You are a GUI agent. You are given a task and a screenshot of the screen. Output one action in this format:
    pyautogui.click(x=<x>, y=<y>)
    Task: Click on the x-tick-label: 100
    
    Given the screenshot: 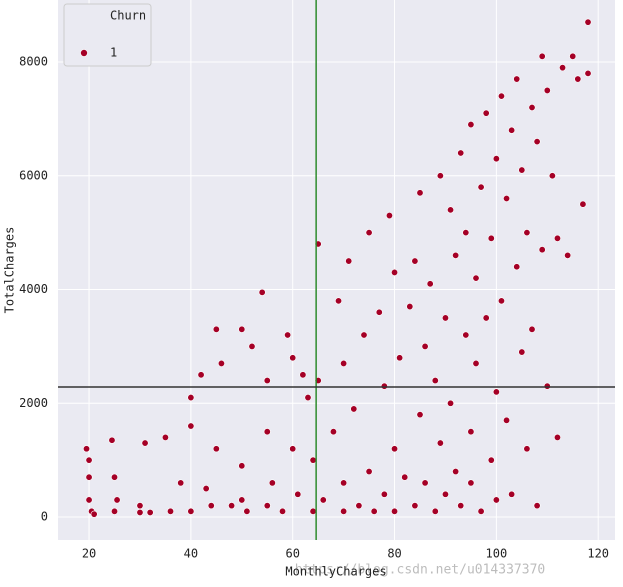 What is the action you would take?
    pyautogui.click(x=497, y=554)
    